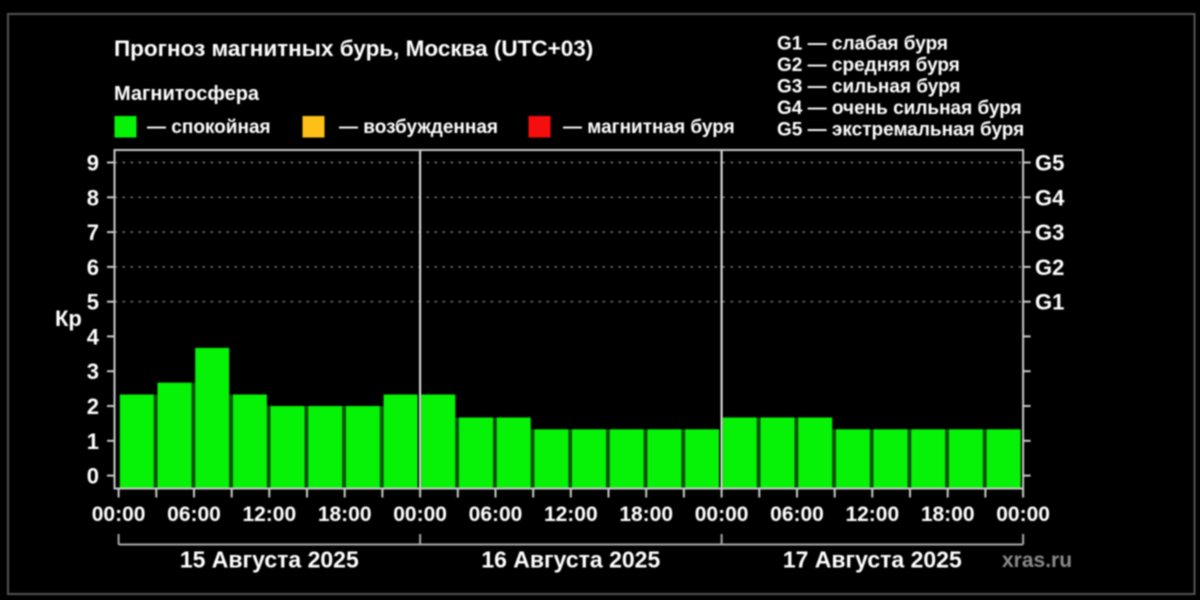 The width and height of the screenshot is (1200, 600). What do you see at coordinates (93, 232) in the screenshot?
I see `svg-text: 7` at bounding box center [93, 232].